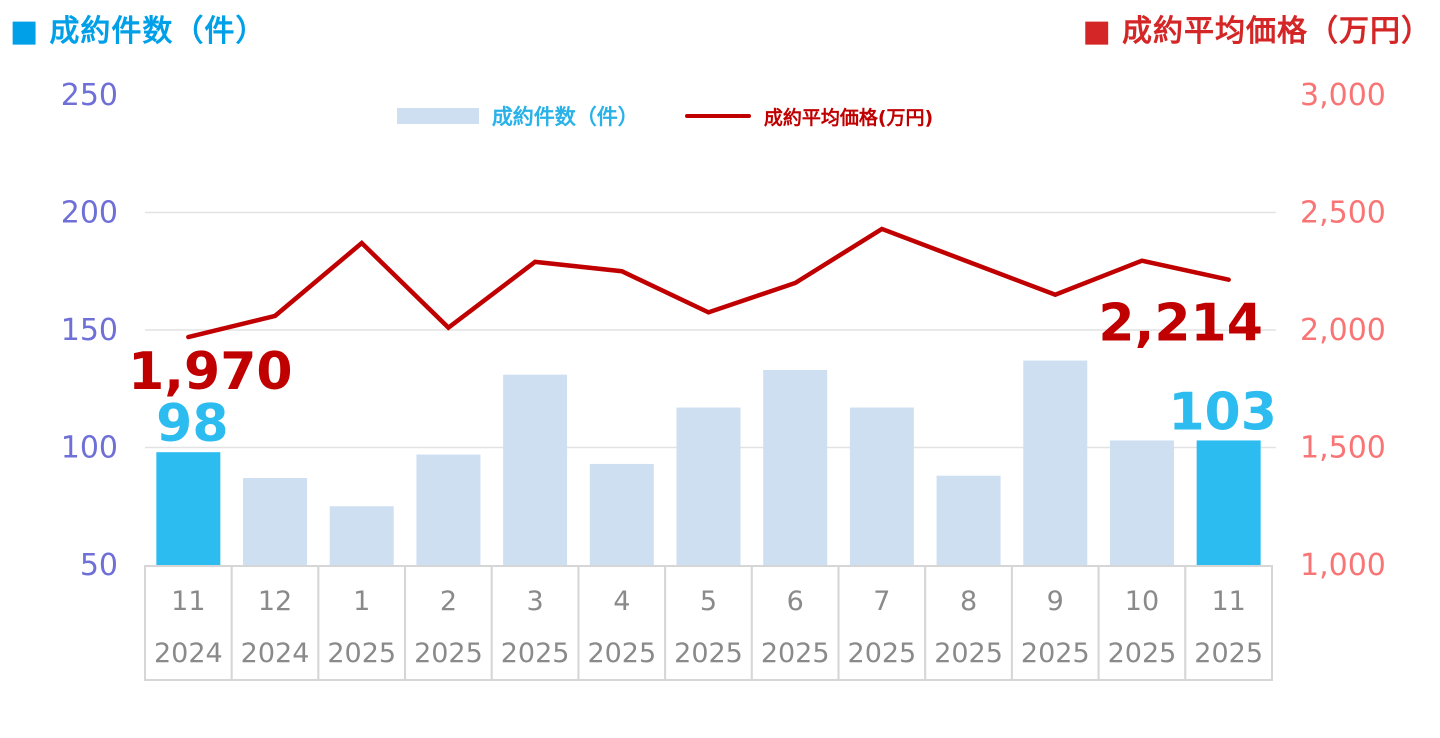 The image size is (1440, 738). I want to click on legend-item-line: 成約平均価格(万円), so click(809, 116).